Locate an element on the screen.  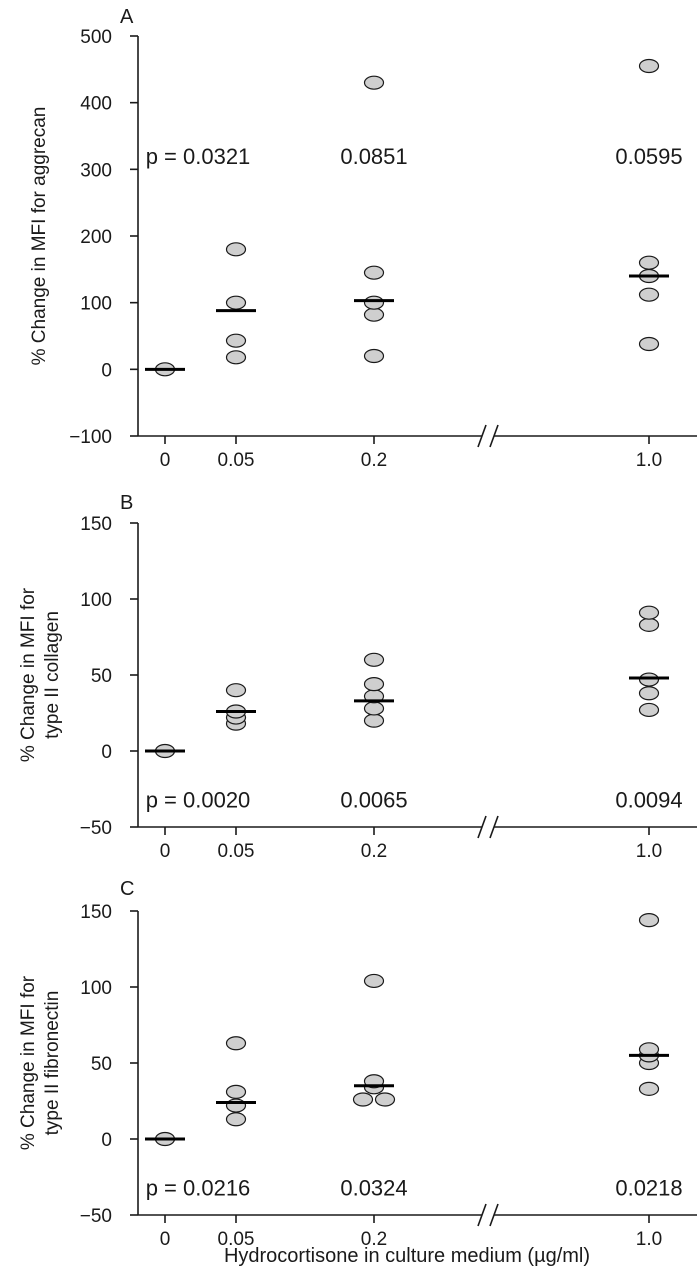
p-value-label: p = 0.0321 is located at coordinates (198, 156).